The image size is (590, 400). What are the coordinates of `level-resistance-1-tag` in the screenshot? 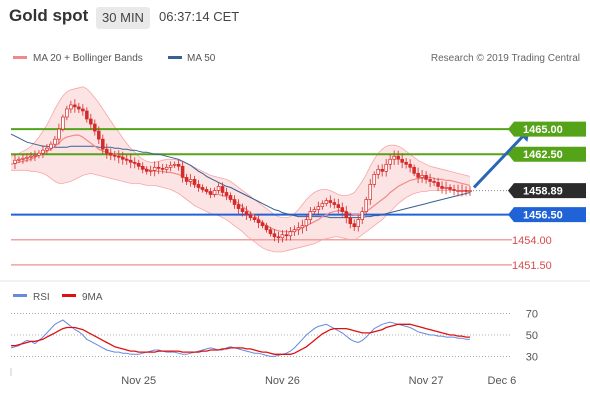 It's located at (547, 154).